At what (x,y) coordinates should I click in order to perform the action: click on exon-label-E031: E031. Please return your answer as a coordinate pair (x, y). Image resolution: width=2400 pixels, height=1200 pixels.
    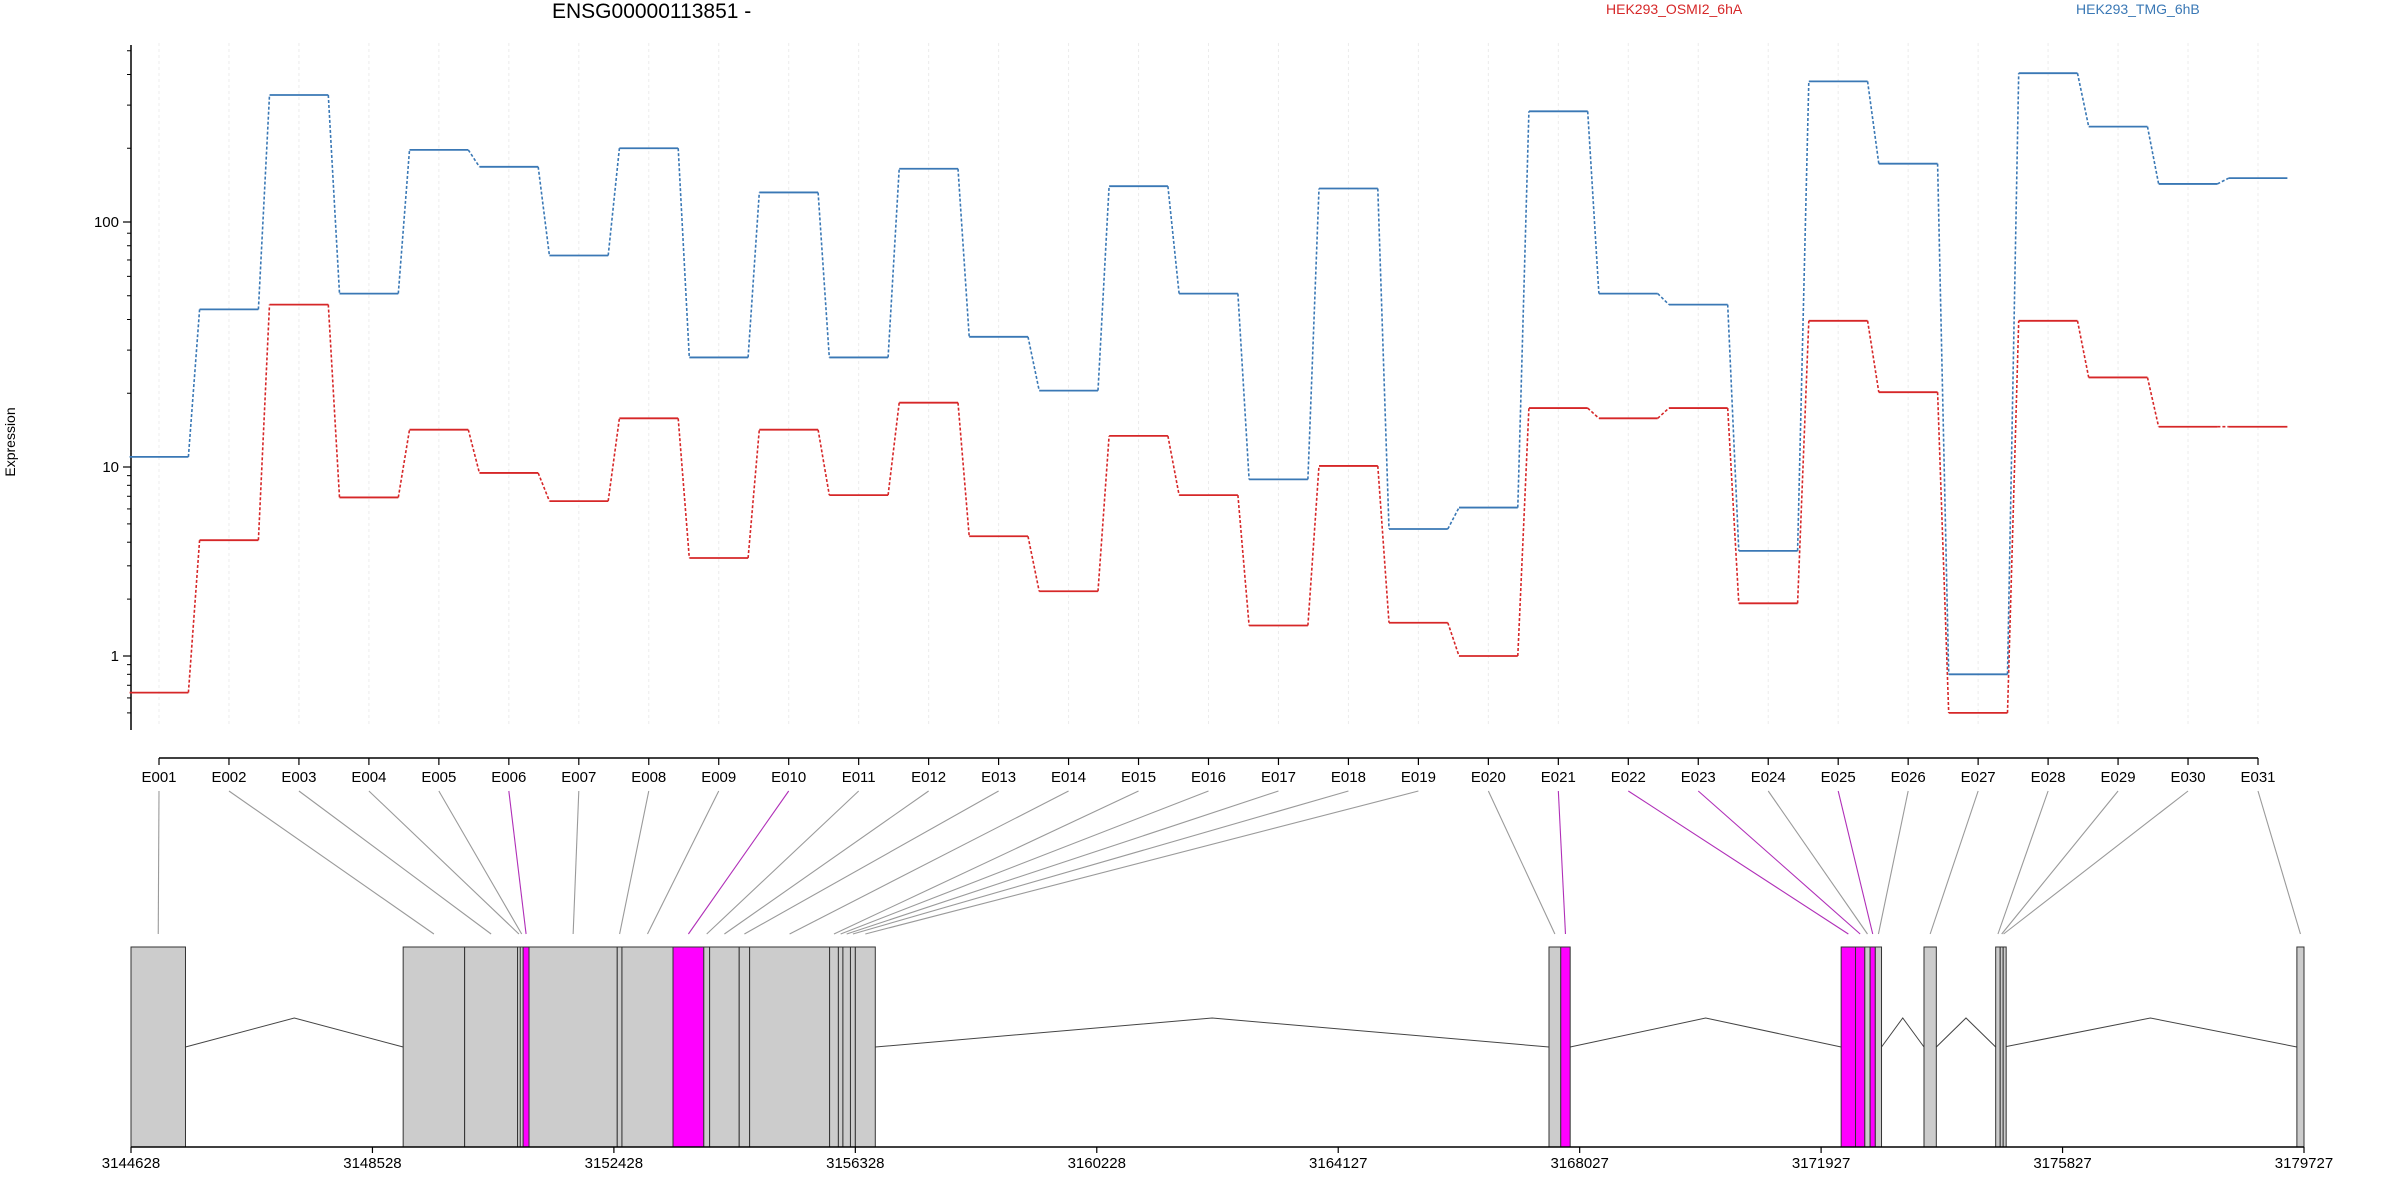
    Looking at the image, I should click on (2257, 777).